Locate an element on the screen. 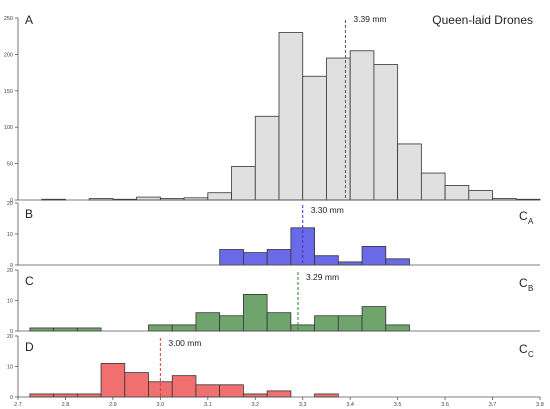 The height and width of the screenshot is (409, 550). x-tick-label: 3.5 is located at coordinates (398, 405).